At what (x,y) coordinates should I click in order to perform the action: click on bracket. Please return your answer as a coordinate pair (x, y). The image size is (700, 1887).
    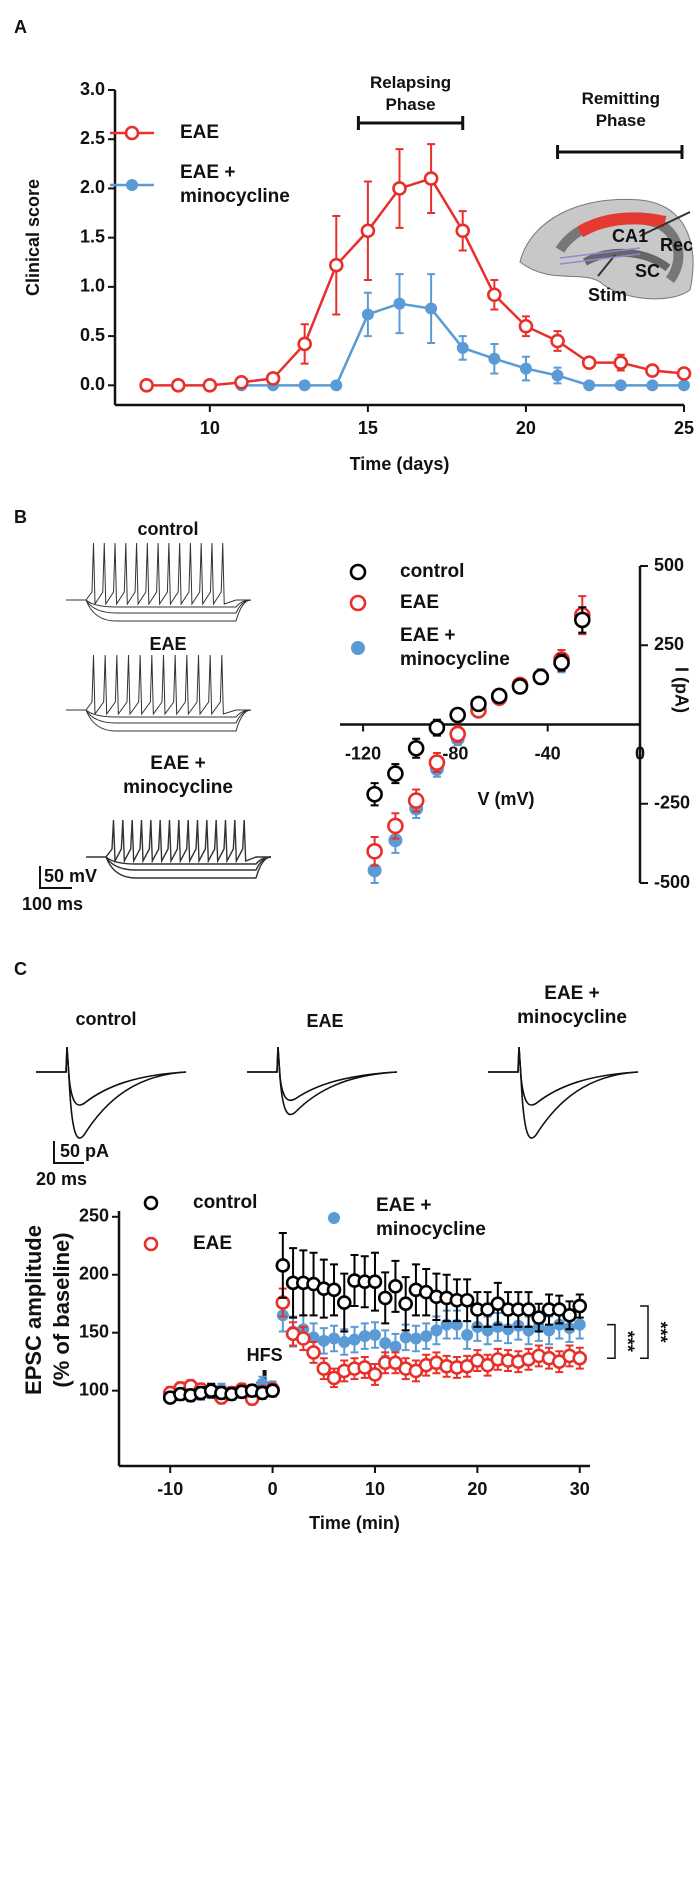
    Looking at the image, I should click on (410, 123).